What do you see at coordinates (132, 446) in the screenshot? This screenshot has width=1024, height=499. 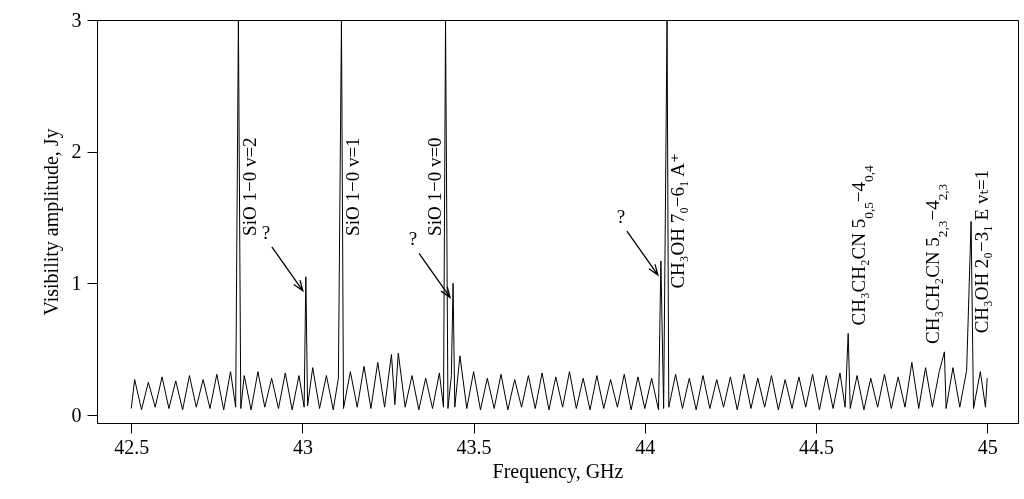 I see `x-tick-label: 42.5` at bounding box center [132, 446].